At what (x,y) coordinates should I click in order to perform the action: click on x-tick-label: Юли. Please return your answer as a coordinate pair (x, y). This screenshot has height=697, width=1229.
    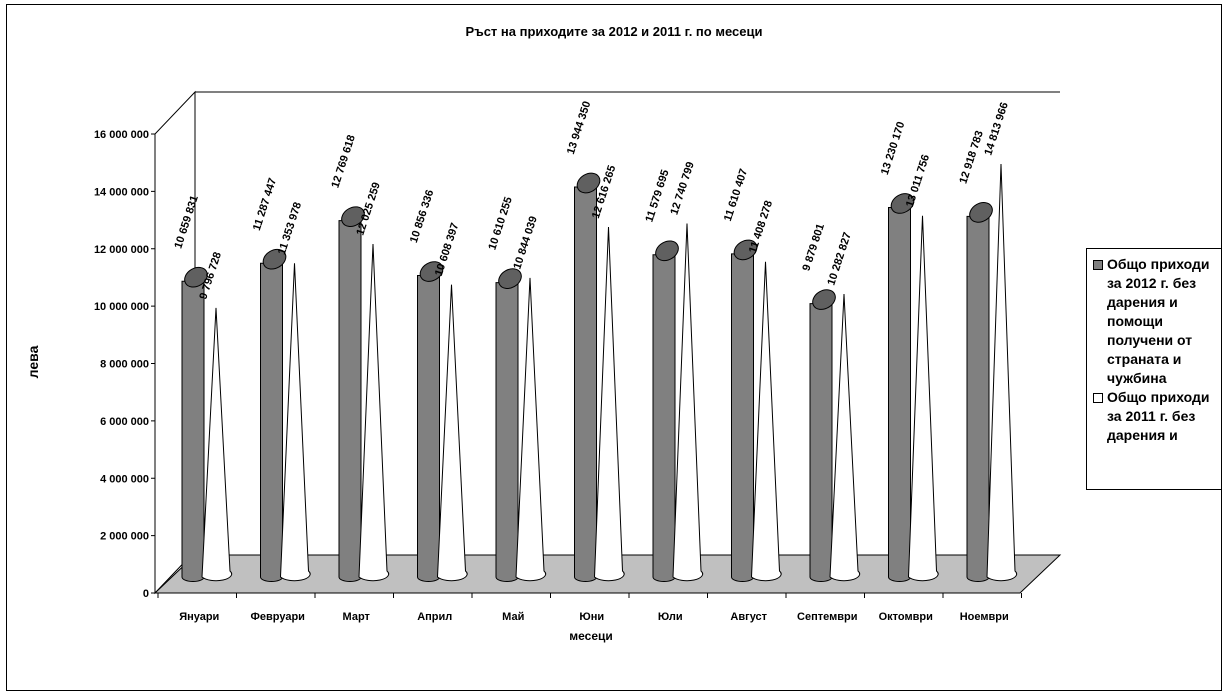
    Looking at the image, I should click on (670, 617).